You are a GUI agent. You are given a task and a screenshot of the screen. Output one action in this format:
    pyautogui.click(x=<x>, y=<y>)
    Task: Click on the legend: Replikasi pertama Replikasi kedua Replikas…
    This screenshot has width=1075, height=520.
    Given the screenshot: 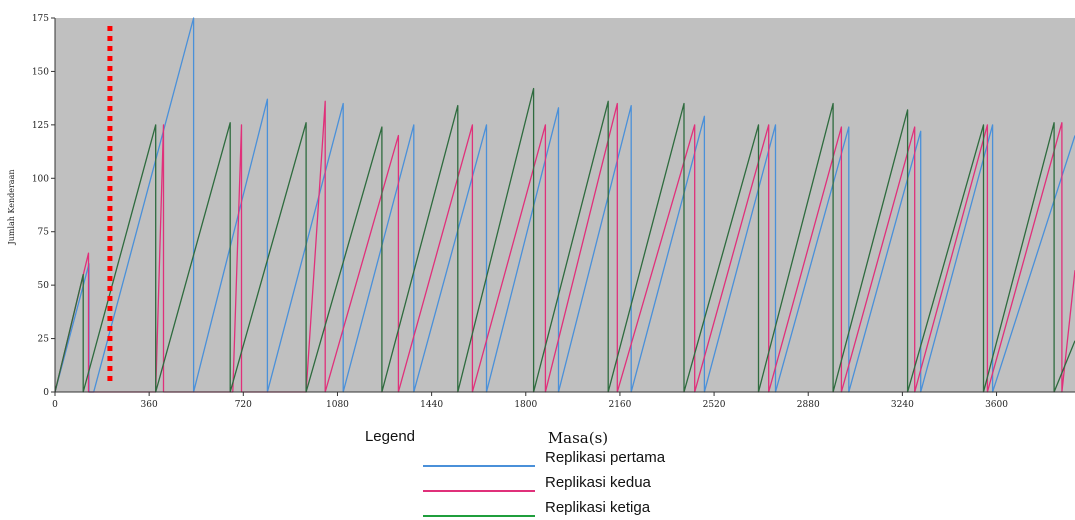 What is the action you would take?
    pyautogui.click(x=544, y=483)
    